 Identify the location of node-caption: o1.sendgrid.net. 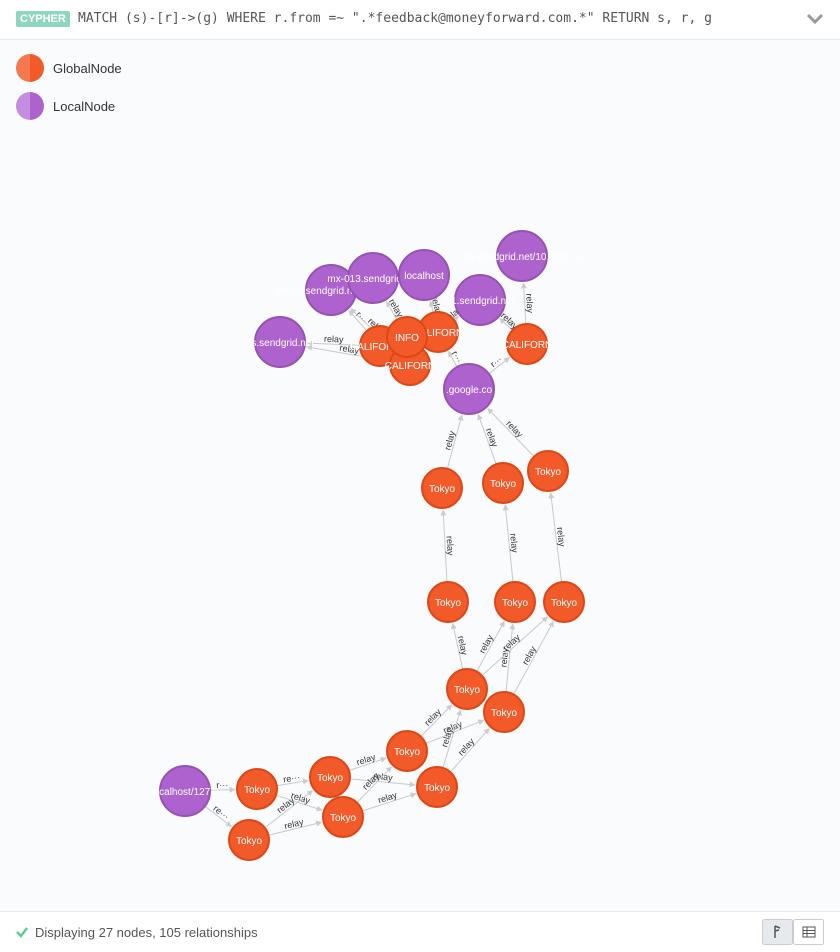
(480, 301).